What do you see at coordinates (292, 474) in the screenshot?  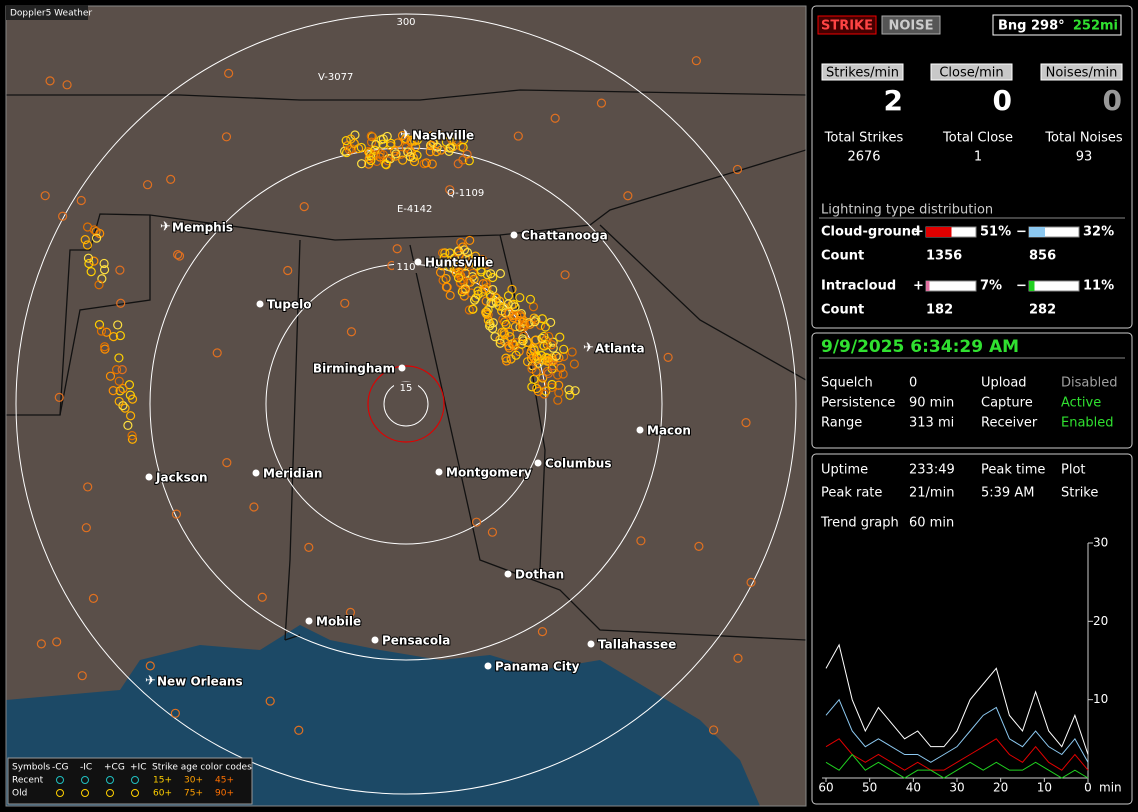 I see `city-label: Meridian` at bounding box center [292, 474].